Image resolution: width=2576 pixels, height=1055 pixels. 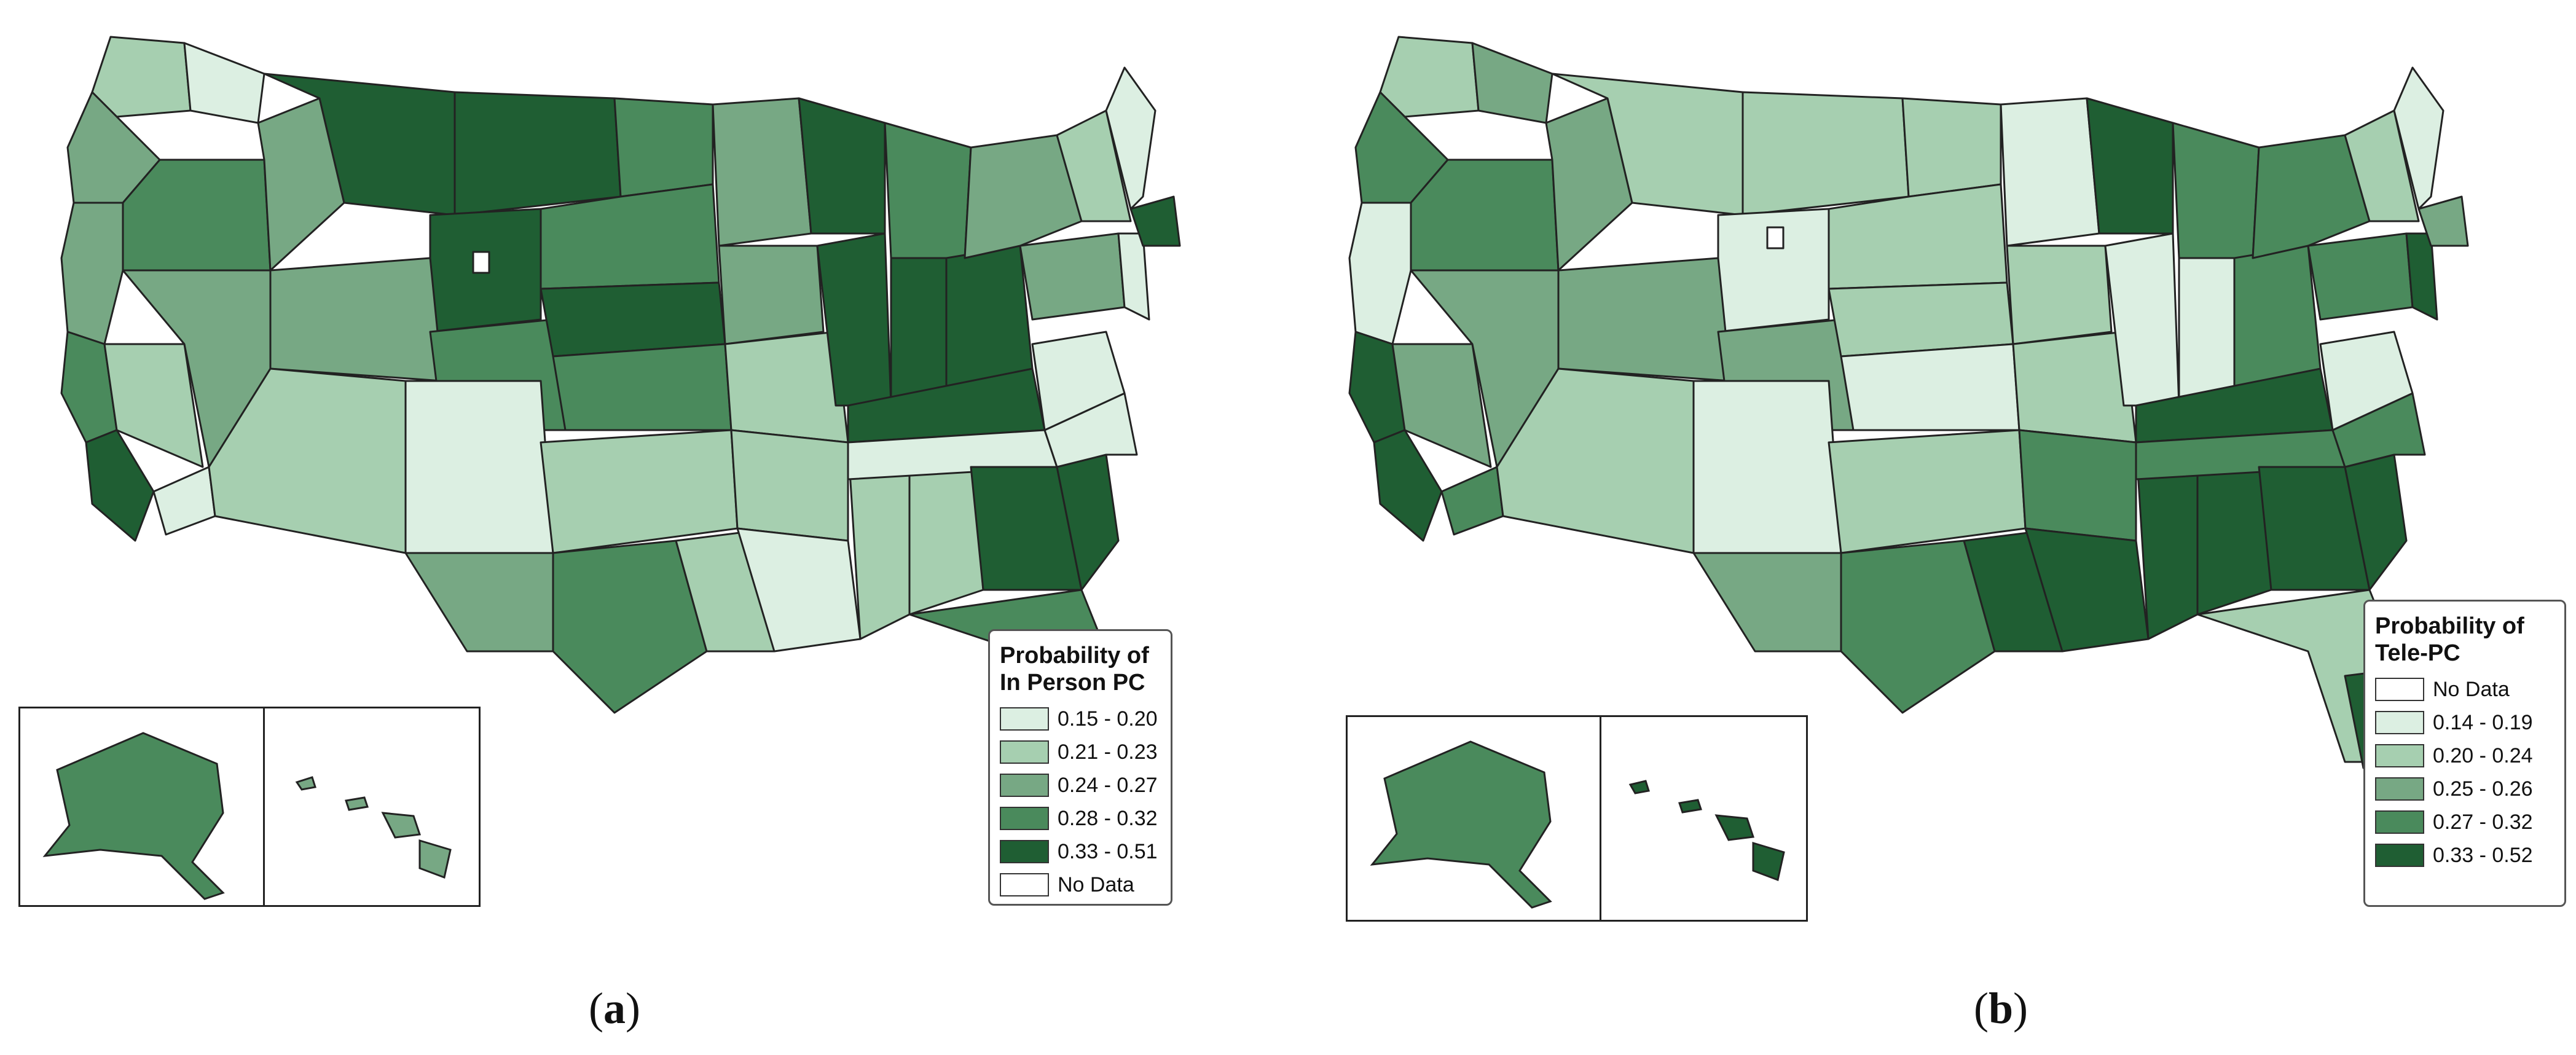 I want to click on legend-row: 0.27 - 0.32, so click(x=2464, y=823).